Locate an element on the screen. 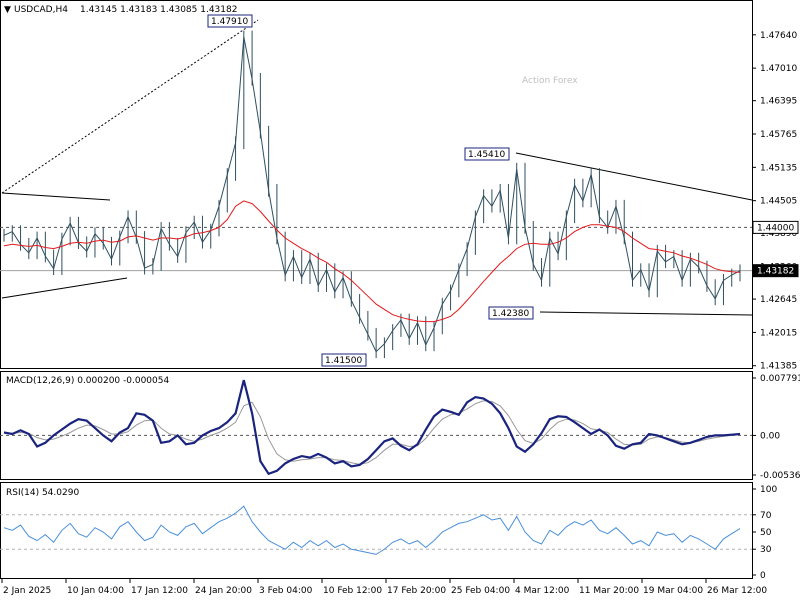  extreme-label: 1.45410 is located at coordinates (486, 155).